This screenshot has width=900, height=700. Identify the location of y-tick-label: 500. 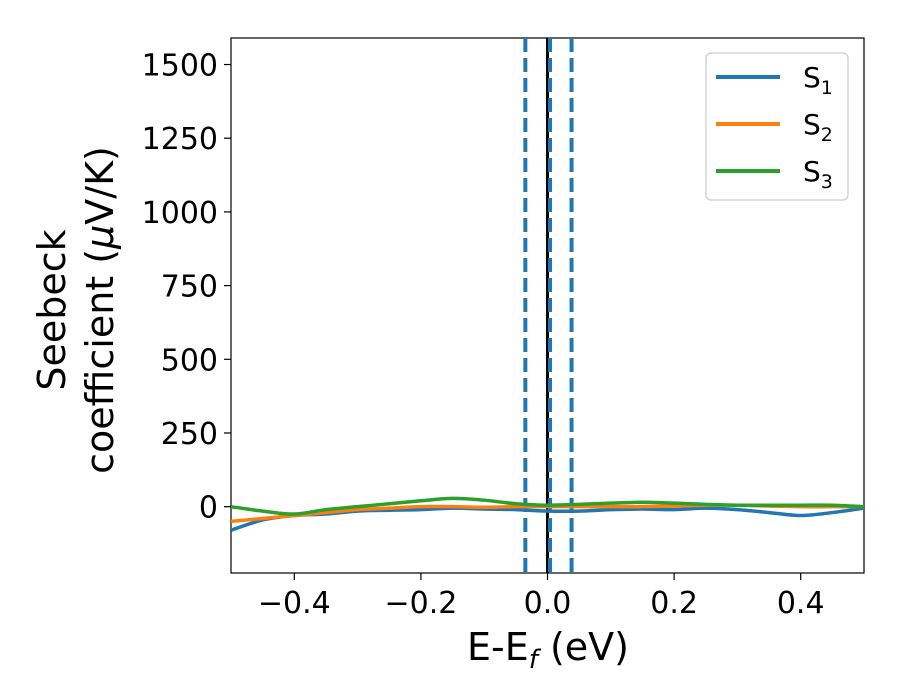
(189, 360).